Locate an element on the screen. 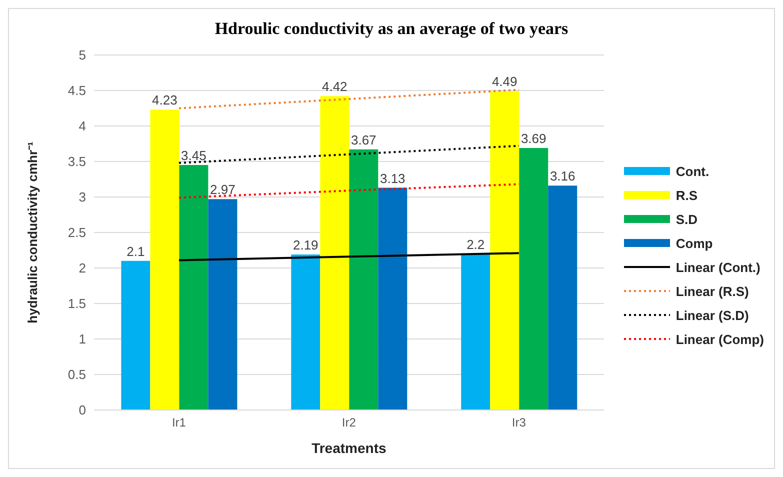  legend-label: Cont. is located at coordinates (693, 171).